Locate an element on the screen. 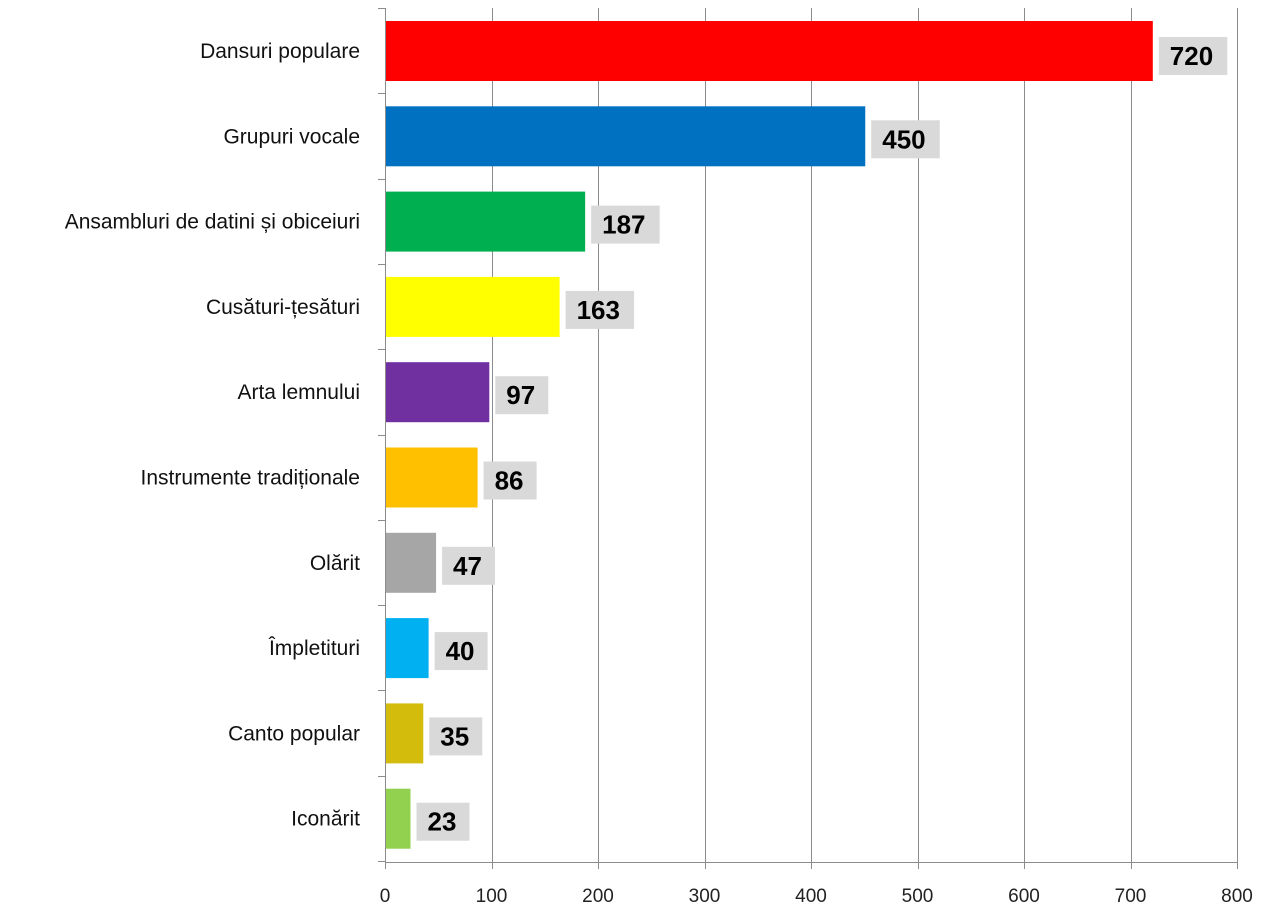 This screenshot has width=1270, height=911. value-label-group: 720 is located at coordinates (1193, 56).